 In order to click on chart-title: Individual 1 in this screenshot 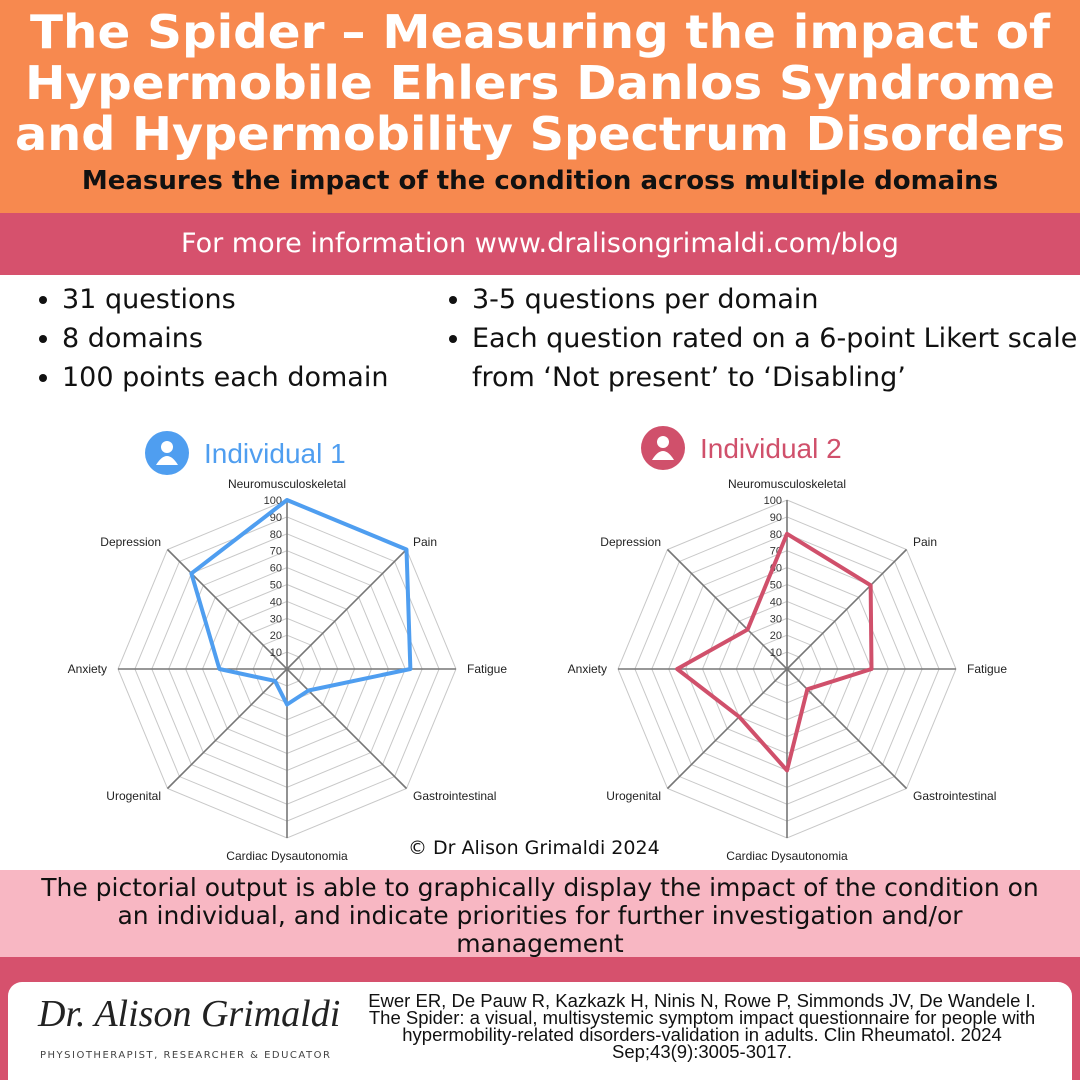, I will do `click(275, 453)`.